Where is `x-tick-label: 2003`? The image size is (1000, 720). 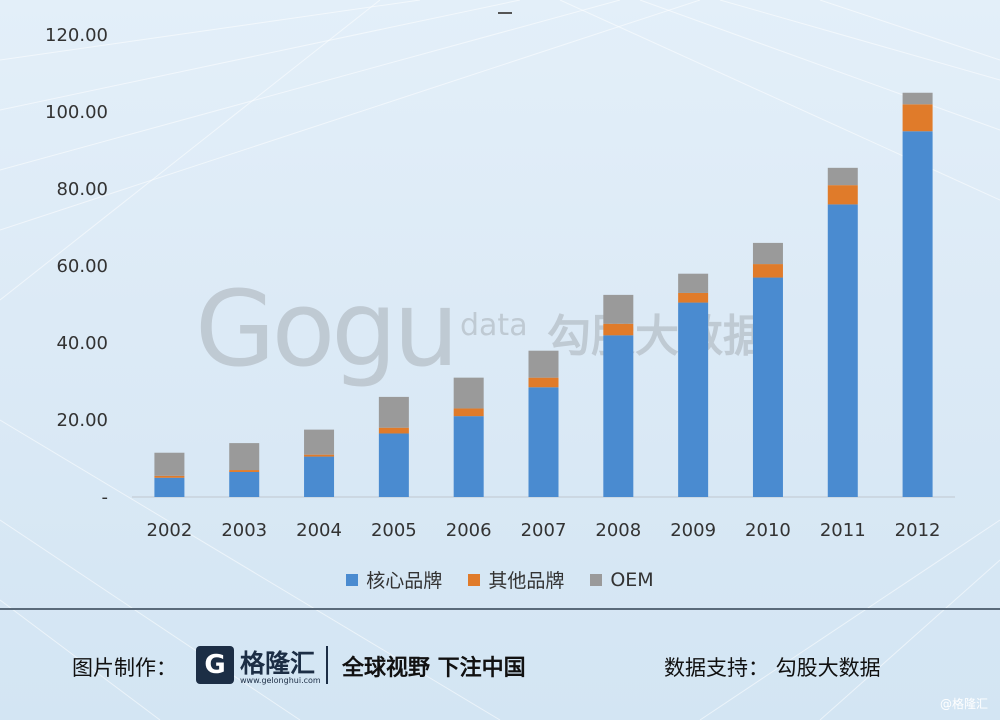 x-tick-label: 2003 is located at coordinates (244, 530).